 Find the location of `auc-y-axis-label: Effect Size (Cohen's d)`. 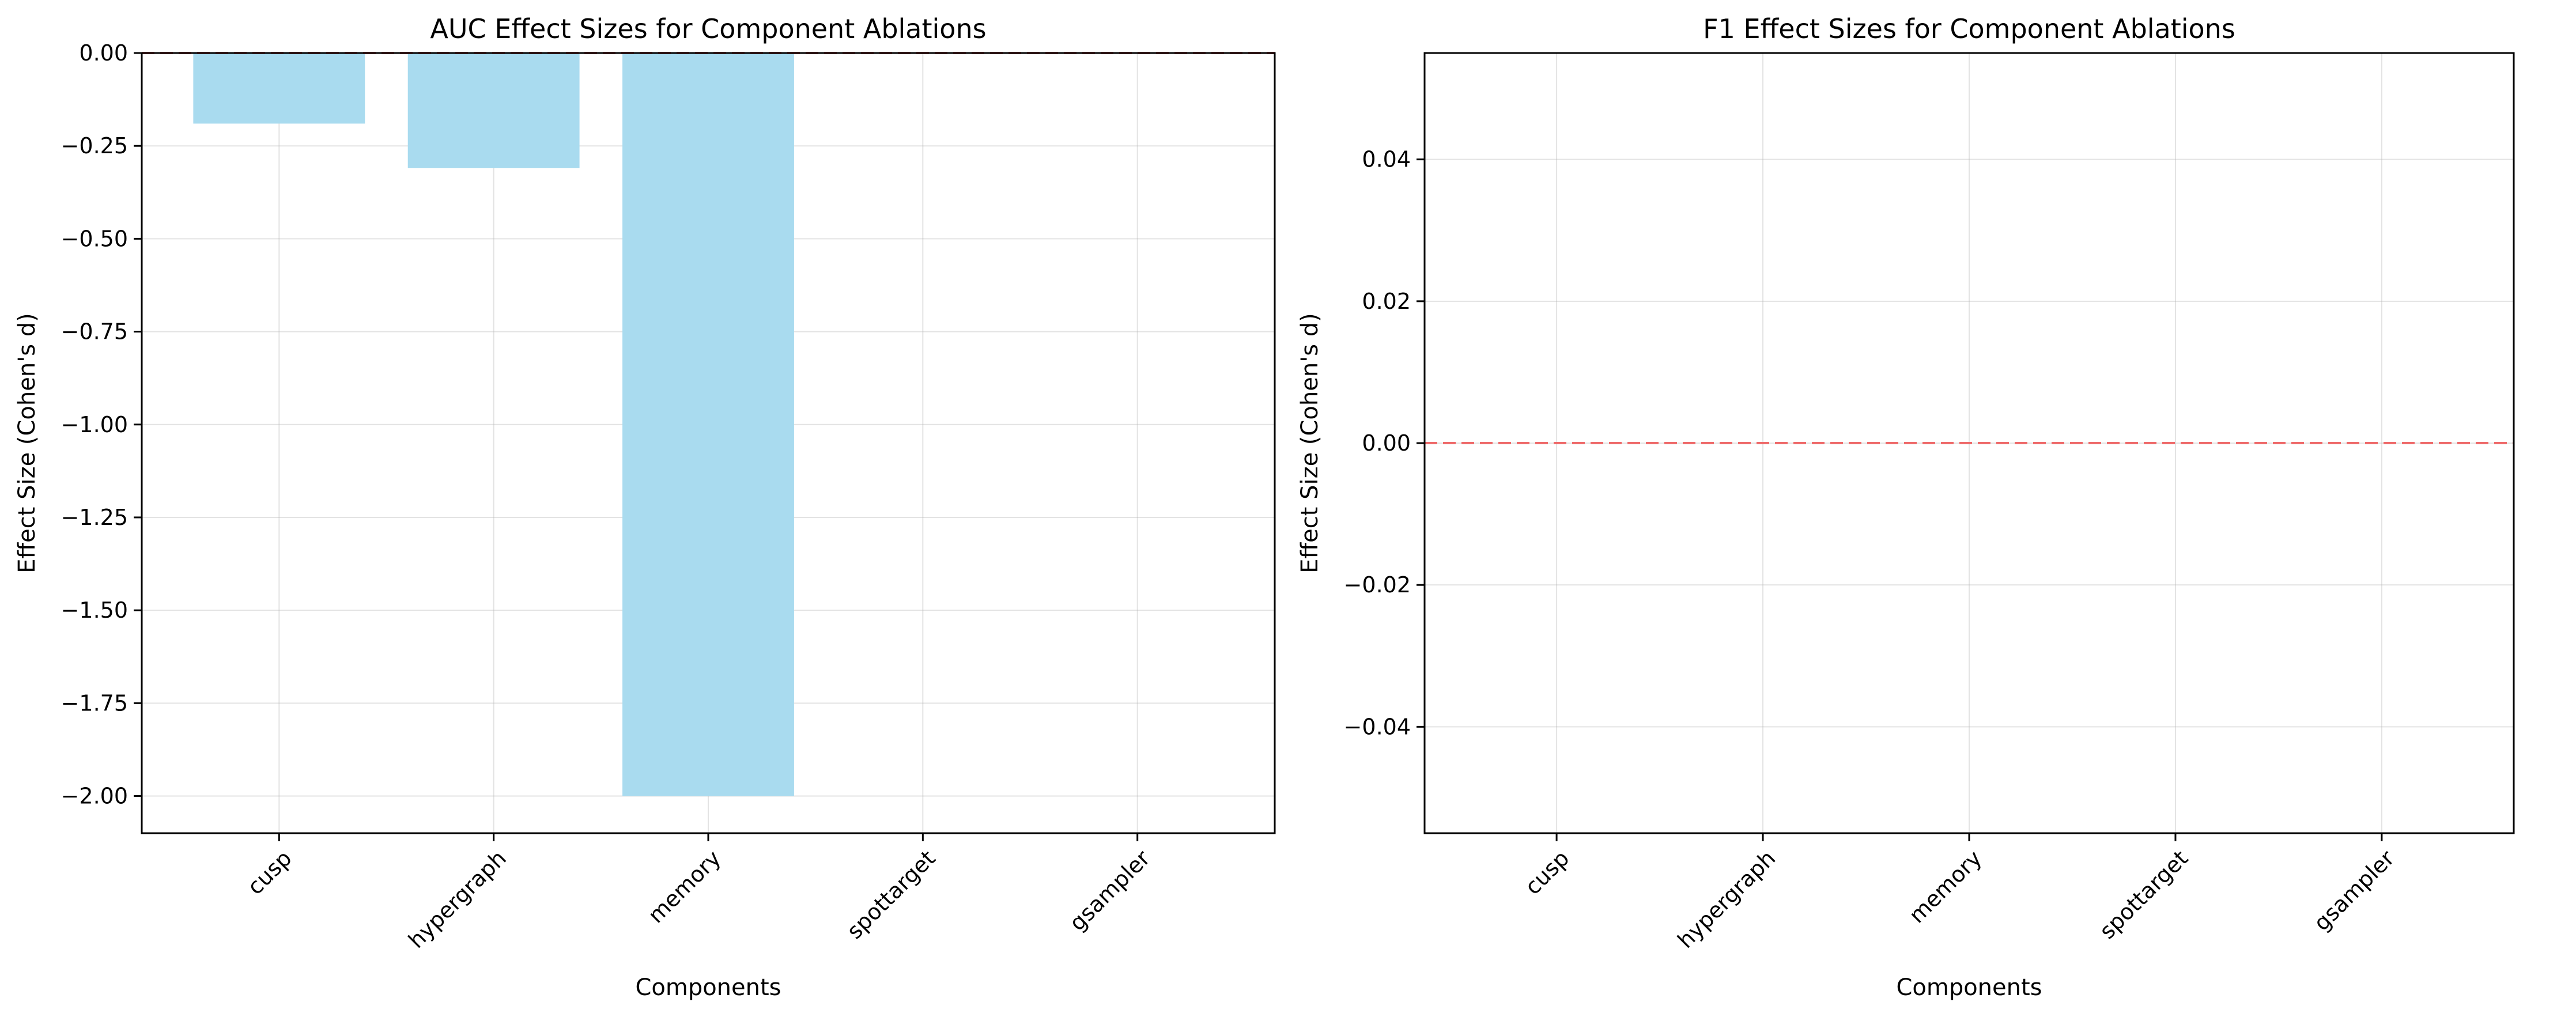

auc-y-axis-label: Effect Size (Cohen's d) is located at coordinates (27, 443).